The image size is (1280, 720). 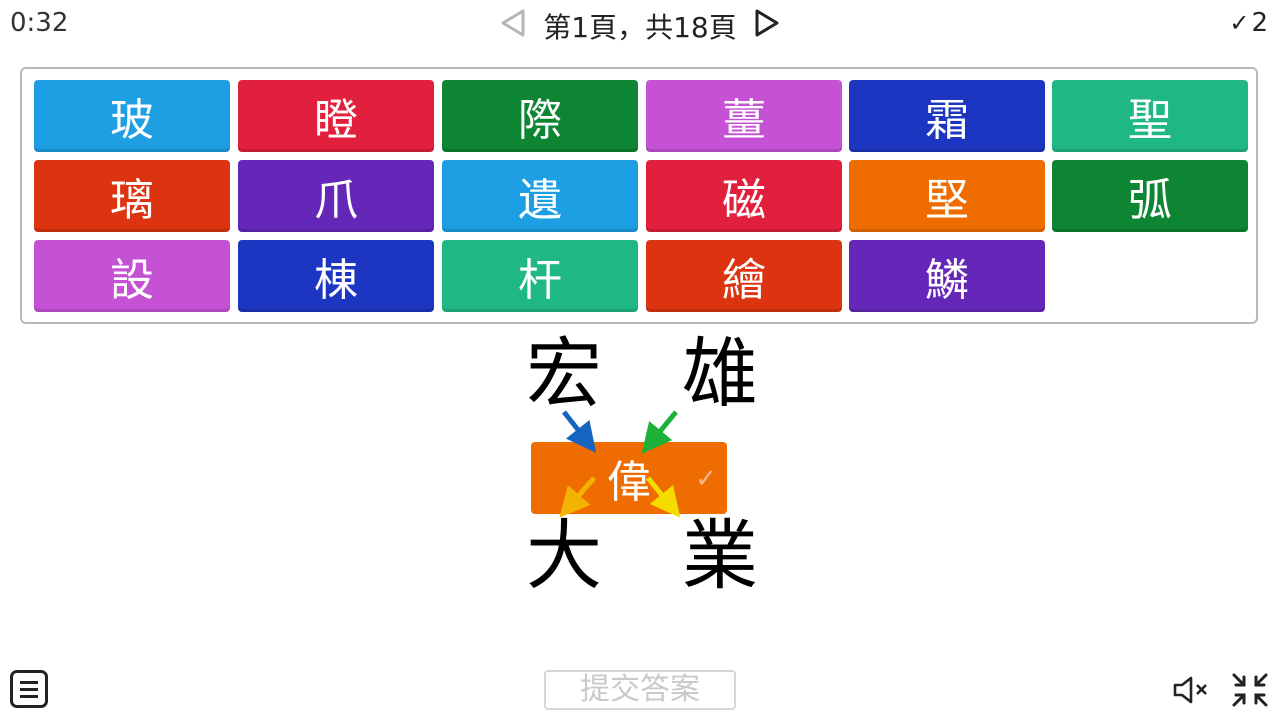 I want to click on top-bar: 0:32 第1頁，共18頁 ✓2, so click(x=640, y=27).